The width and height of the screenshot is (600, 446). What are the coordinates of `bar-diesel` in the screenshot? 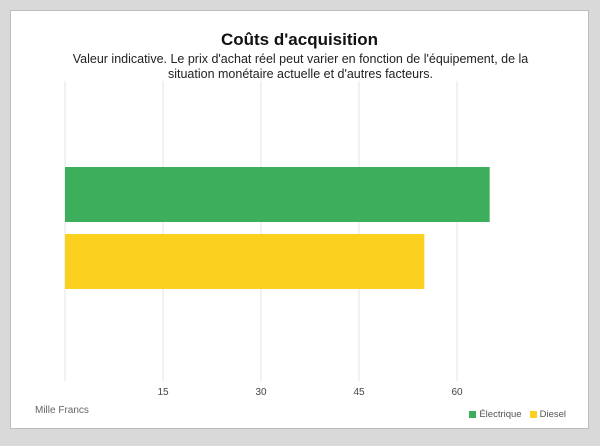 It's located at (245, 261).